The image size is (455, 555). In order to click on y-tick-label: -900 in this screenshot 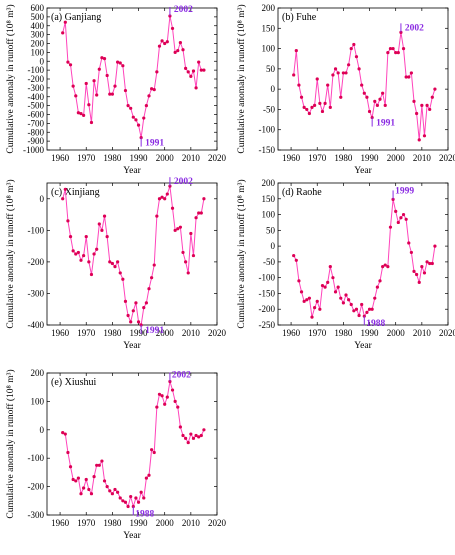, I will do `click(36, 141)`.